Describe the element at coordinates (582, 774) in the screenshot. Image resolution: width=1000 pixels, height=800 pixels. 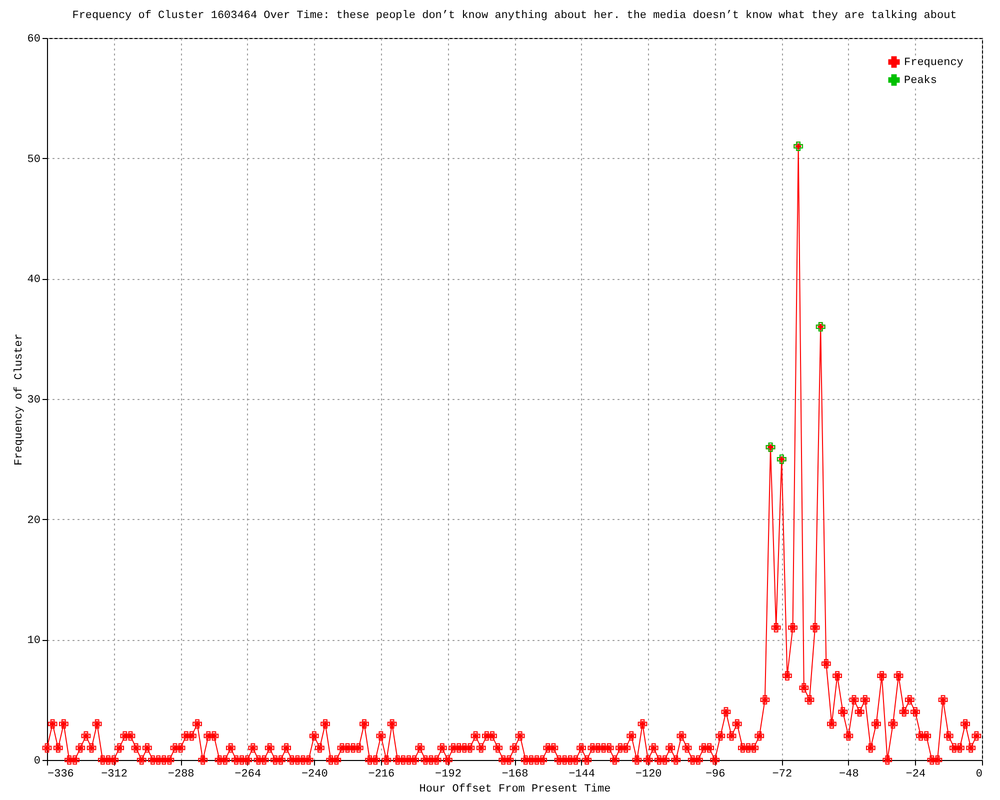
I see `x-tick-label: −144` at that location.